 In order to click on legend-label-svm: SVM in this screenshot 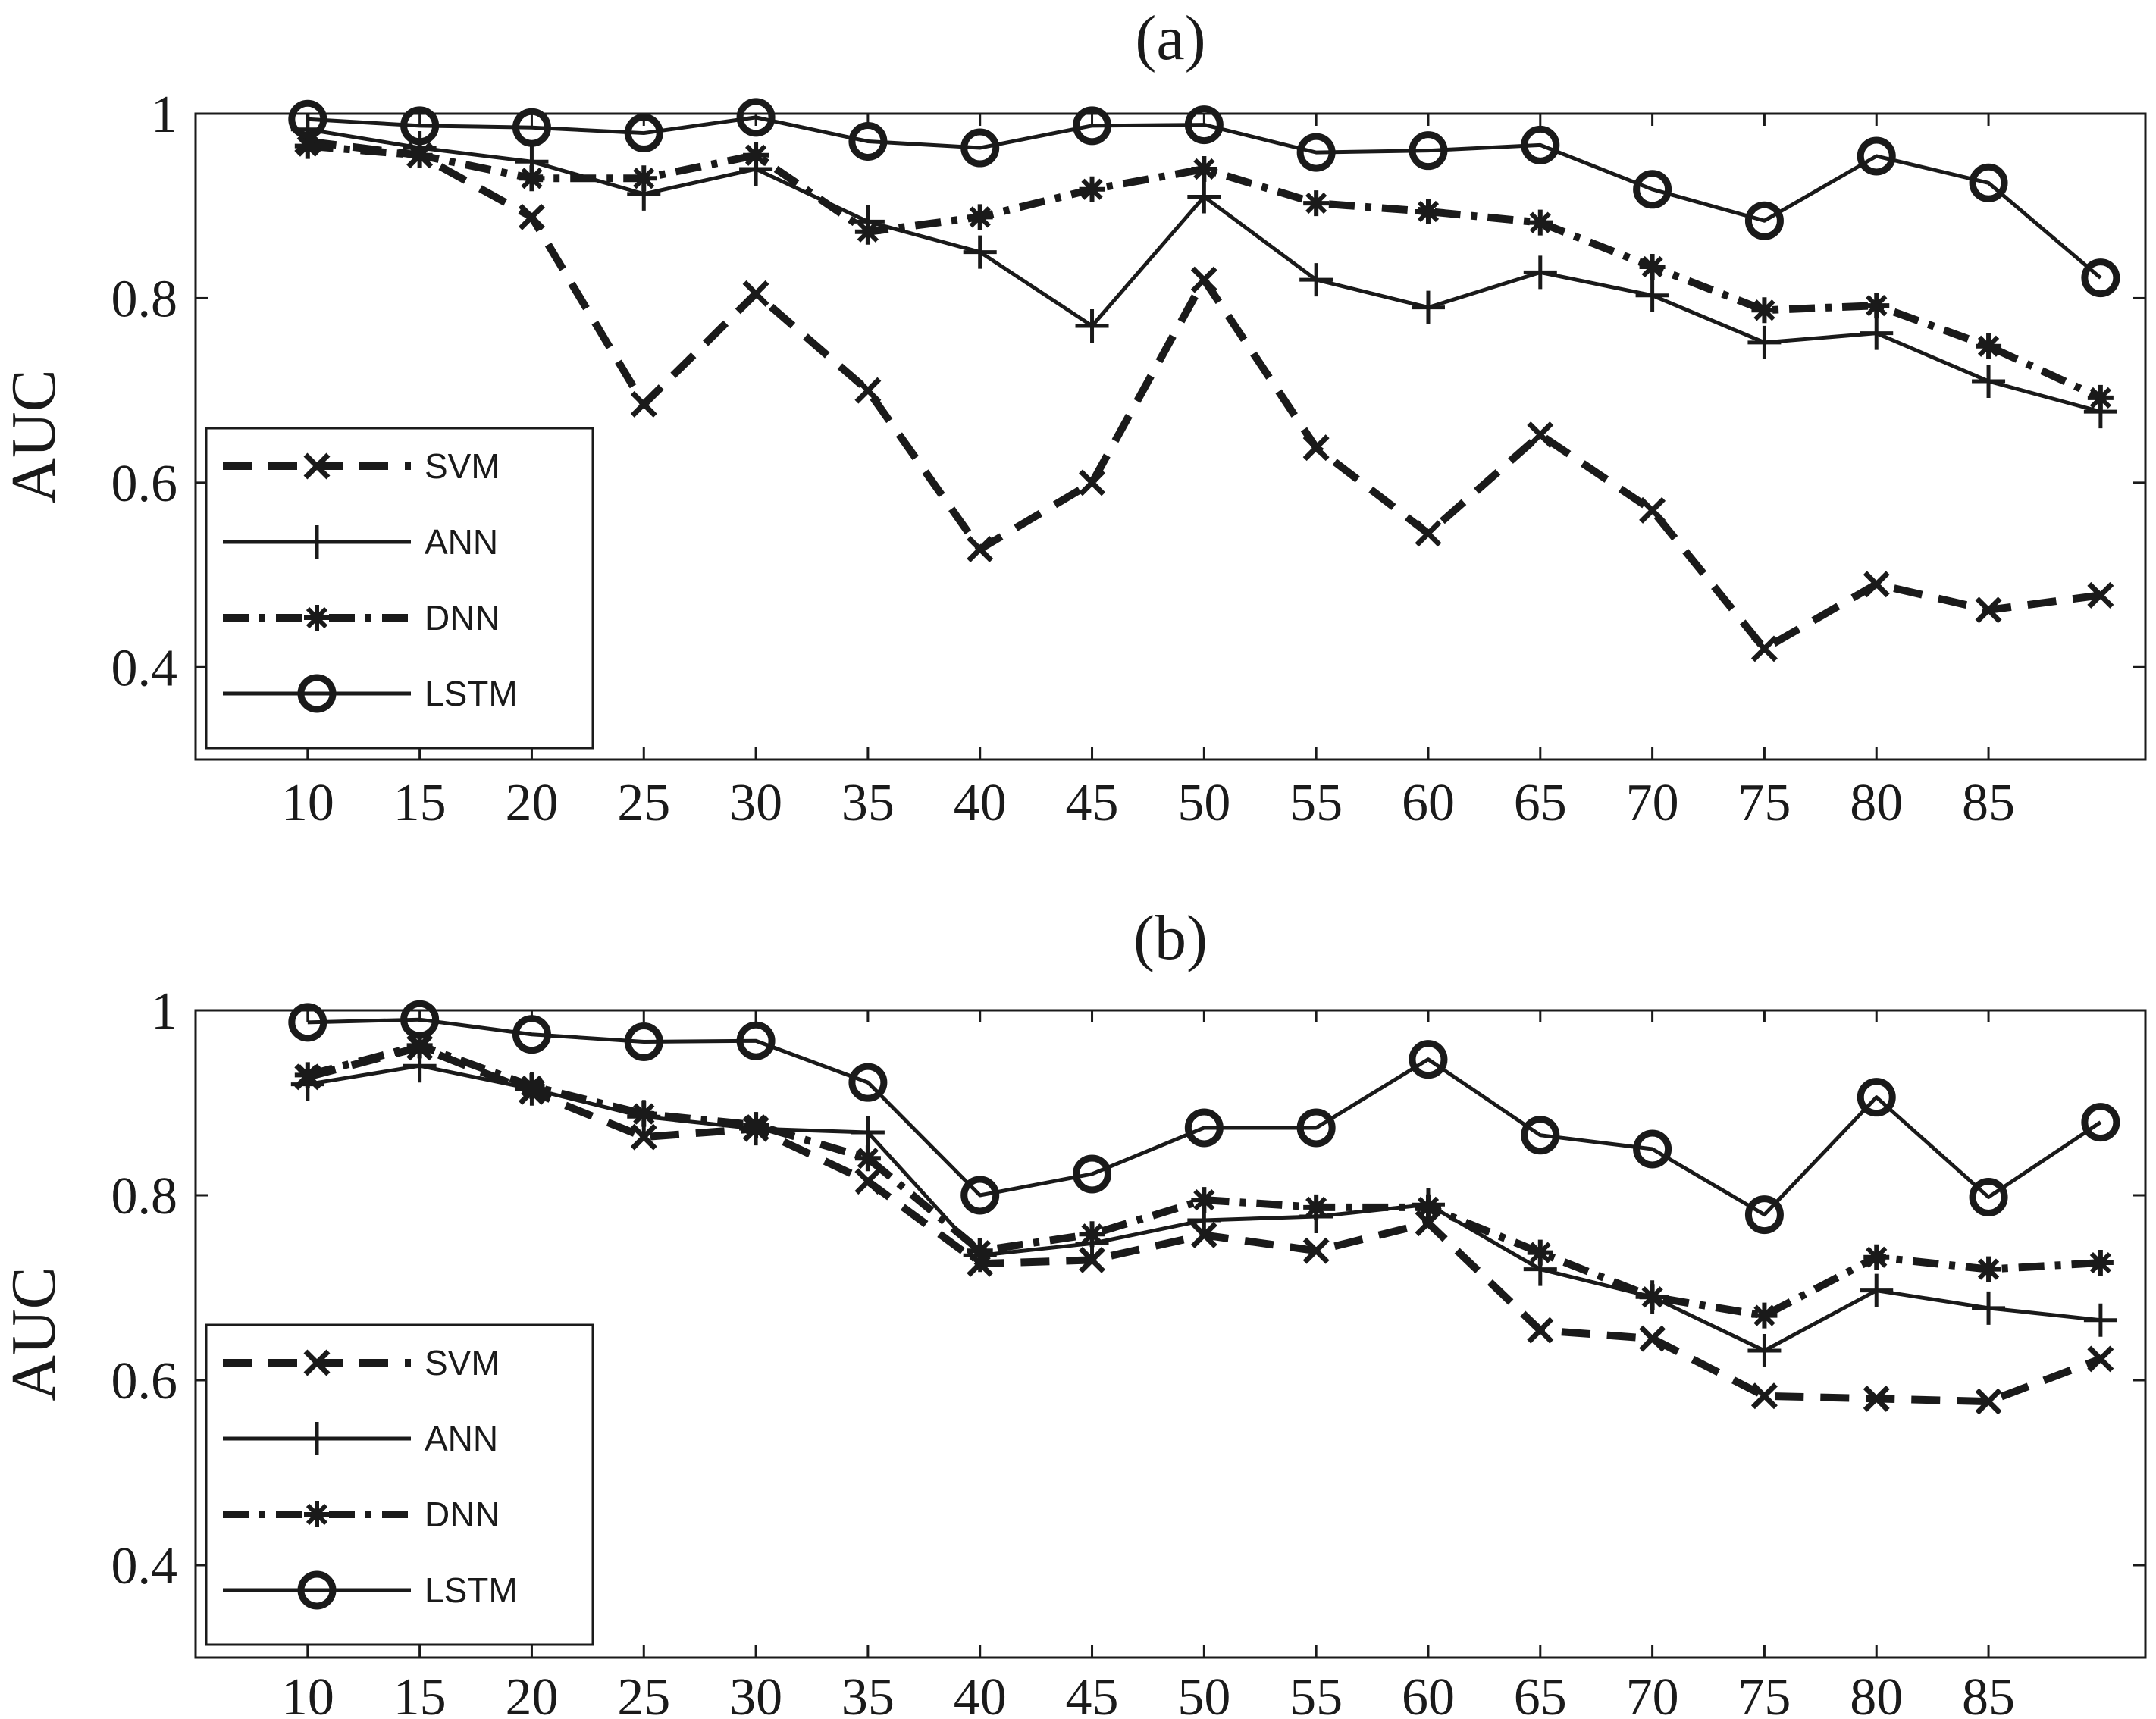, I will do `click(462, 466)`.